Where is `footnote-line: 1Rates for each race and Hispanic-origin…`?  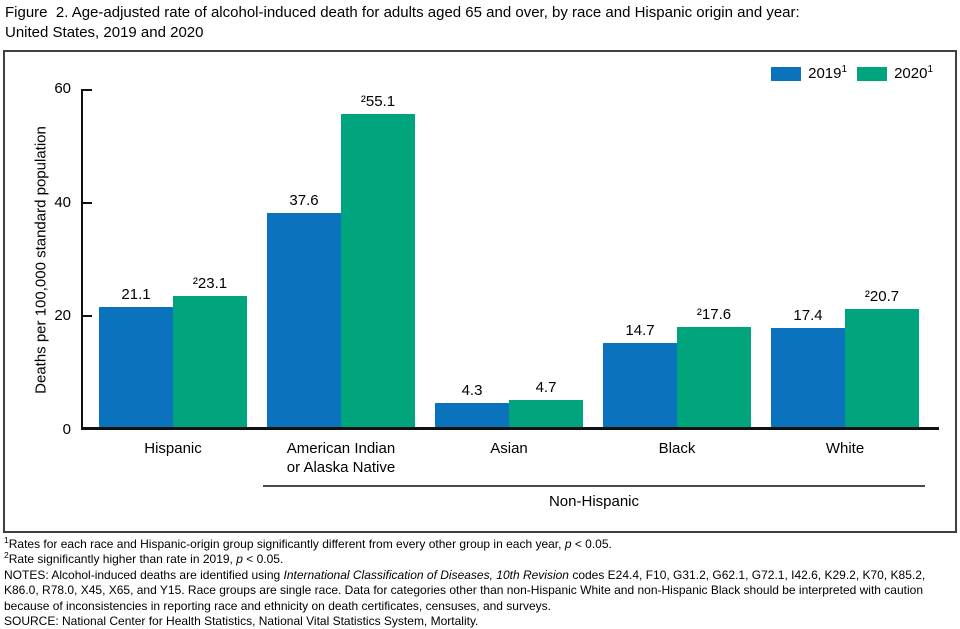 footnote-line: 1Rates for each race and Hispanic-origin… is located at coordinates (308, 543).